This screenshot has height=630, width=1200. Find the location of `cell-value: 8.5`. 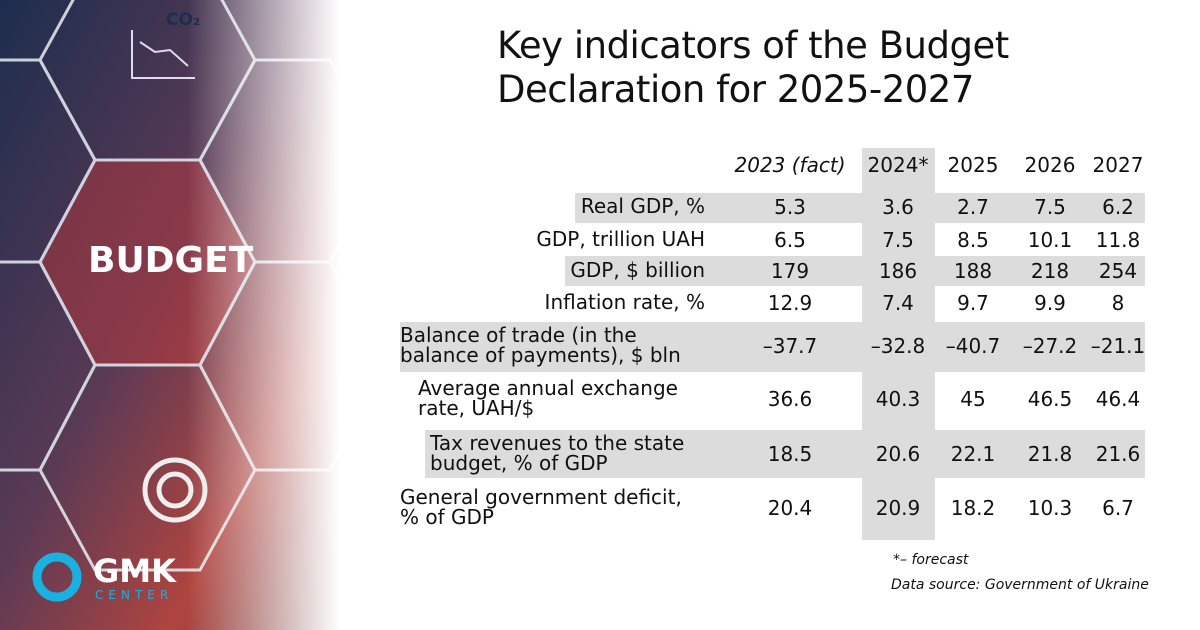

cell-value: 8.5 is located at coordinates (973, 240).